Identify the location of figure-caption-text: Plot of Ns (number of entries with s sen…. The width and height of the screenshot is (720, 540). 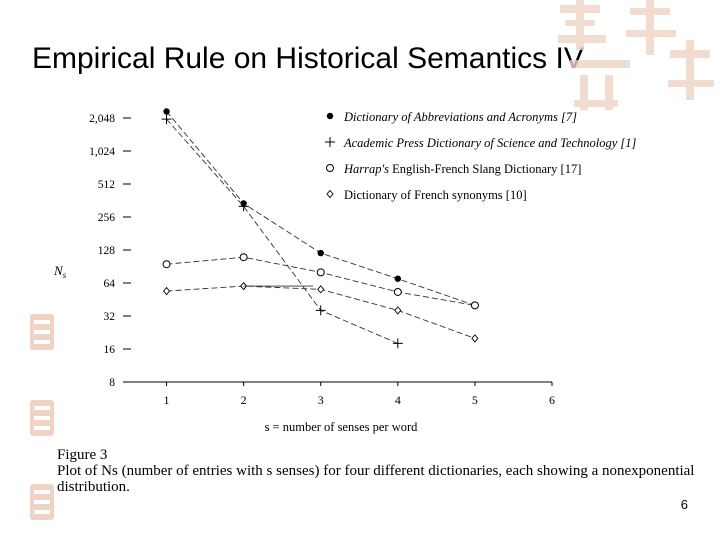
(376, 479).